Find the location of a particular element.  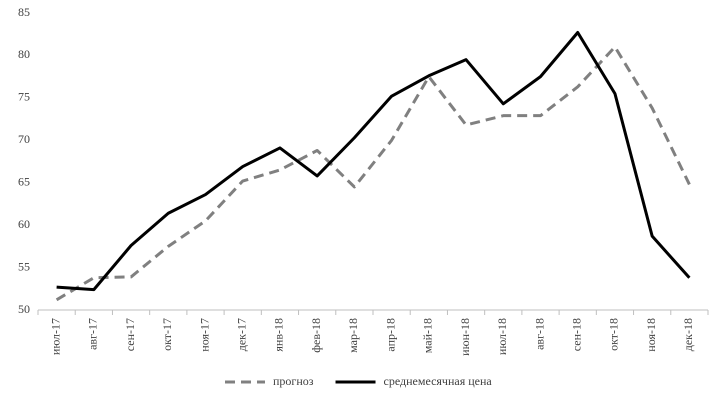

x-tick-label: дек-17 is located at coordinates (241, 334).